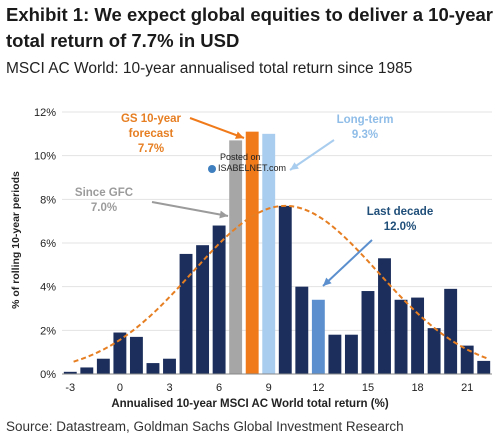 The width and height of the screenshot is (500, 445). What do you see at coordinates (240, 157) in the screenshot?
I see `watermark-line1: Posted on` at bounding box center [240, 157].